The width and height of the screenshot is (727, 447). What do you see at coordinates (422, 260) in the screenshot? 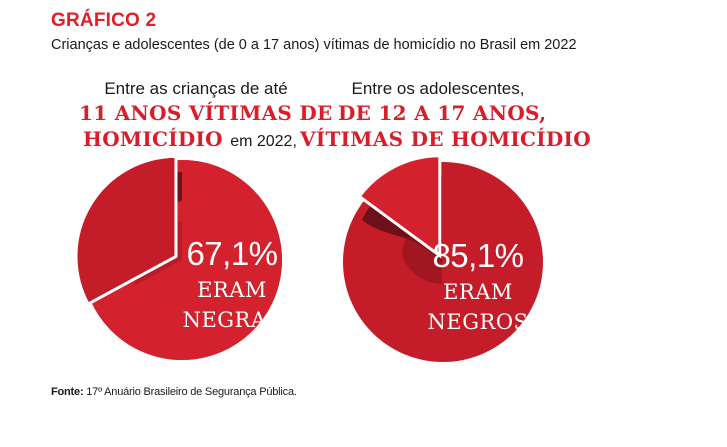
I see `right-pie-face-illustration` at bounding box center [422, 260].